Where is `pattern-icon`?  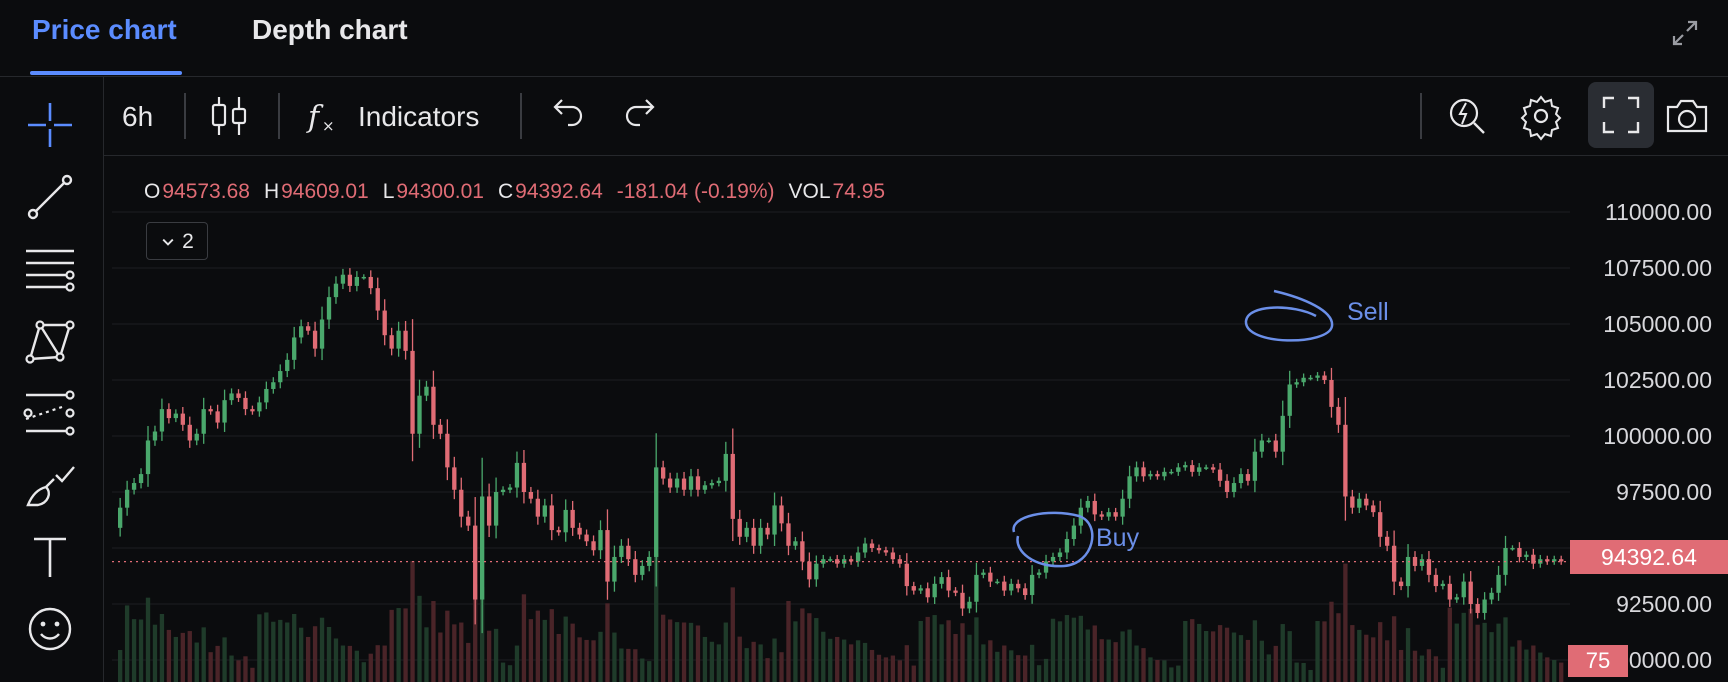 pattern-icon is located at coordinates (50, 341).